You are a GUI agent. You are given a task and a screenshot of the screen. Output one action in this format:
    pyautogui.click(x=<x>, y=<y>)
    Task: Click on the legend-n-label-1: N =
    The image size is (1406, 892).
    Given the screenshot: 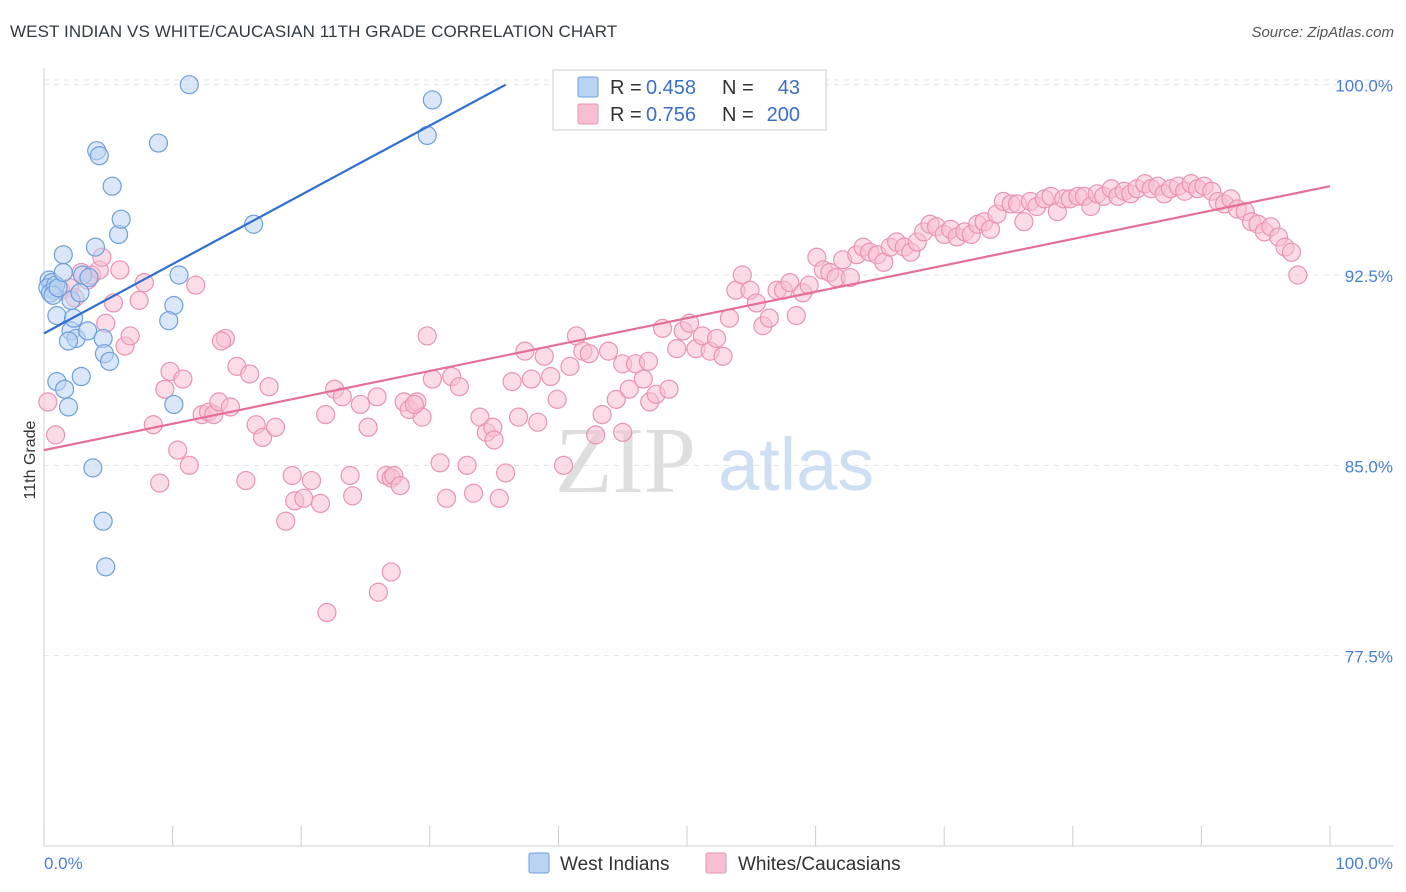 What is the action you would take?
    pyautogui.click(x=738, y=115)
    